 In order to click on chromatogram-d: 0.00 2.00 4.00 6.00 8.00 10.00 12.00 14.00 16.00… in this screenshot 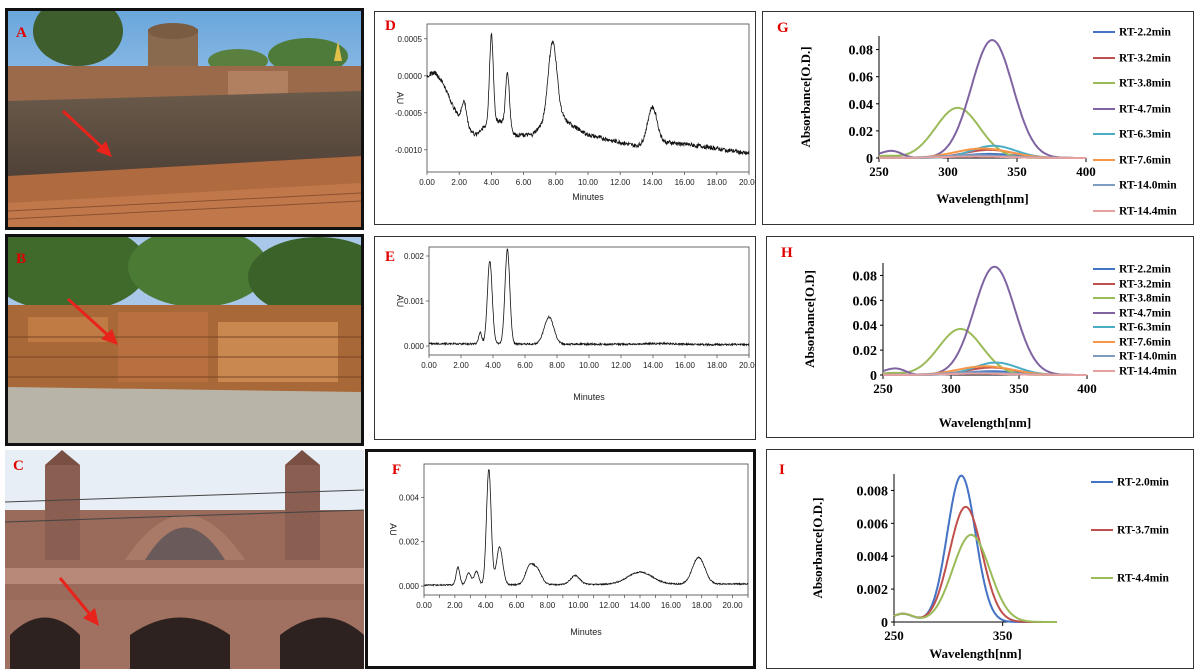, I will do `click(575, 112)`.